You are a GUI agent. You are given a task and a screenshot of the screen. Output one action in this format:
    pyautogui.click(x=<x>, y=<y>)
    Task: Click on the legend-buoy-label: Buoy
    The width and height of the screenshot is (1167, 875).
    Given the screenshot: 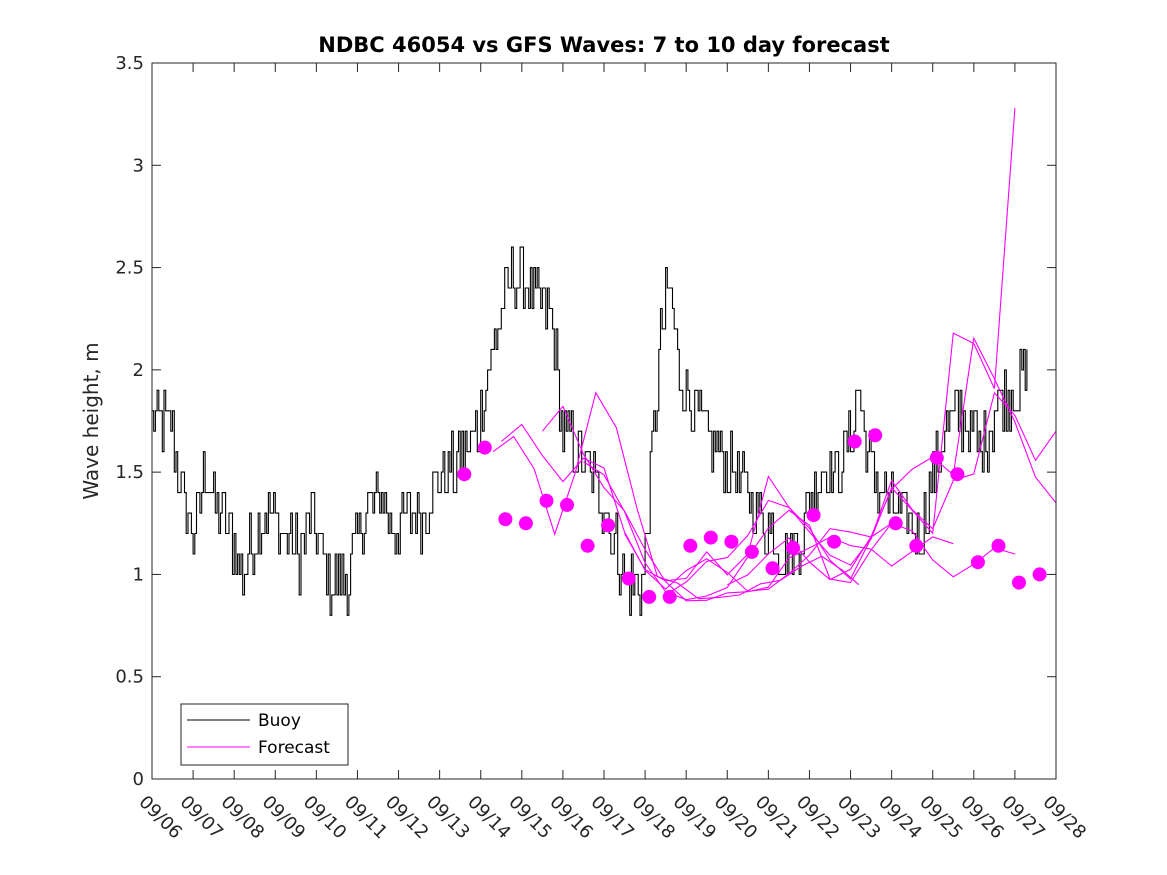 What is the action you would take?
    pyautogui.click(x=279, y=721)
    